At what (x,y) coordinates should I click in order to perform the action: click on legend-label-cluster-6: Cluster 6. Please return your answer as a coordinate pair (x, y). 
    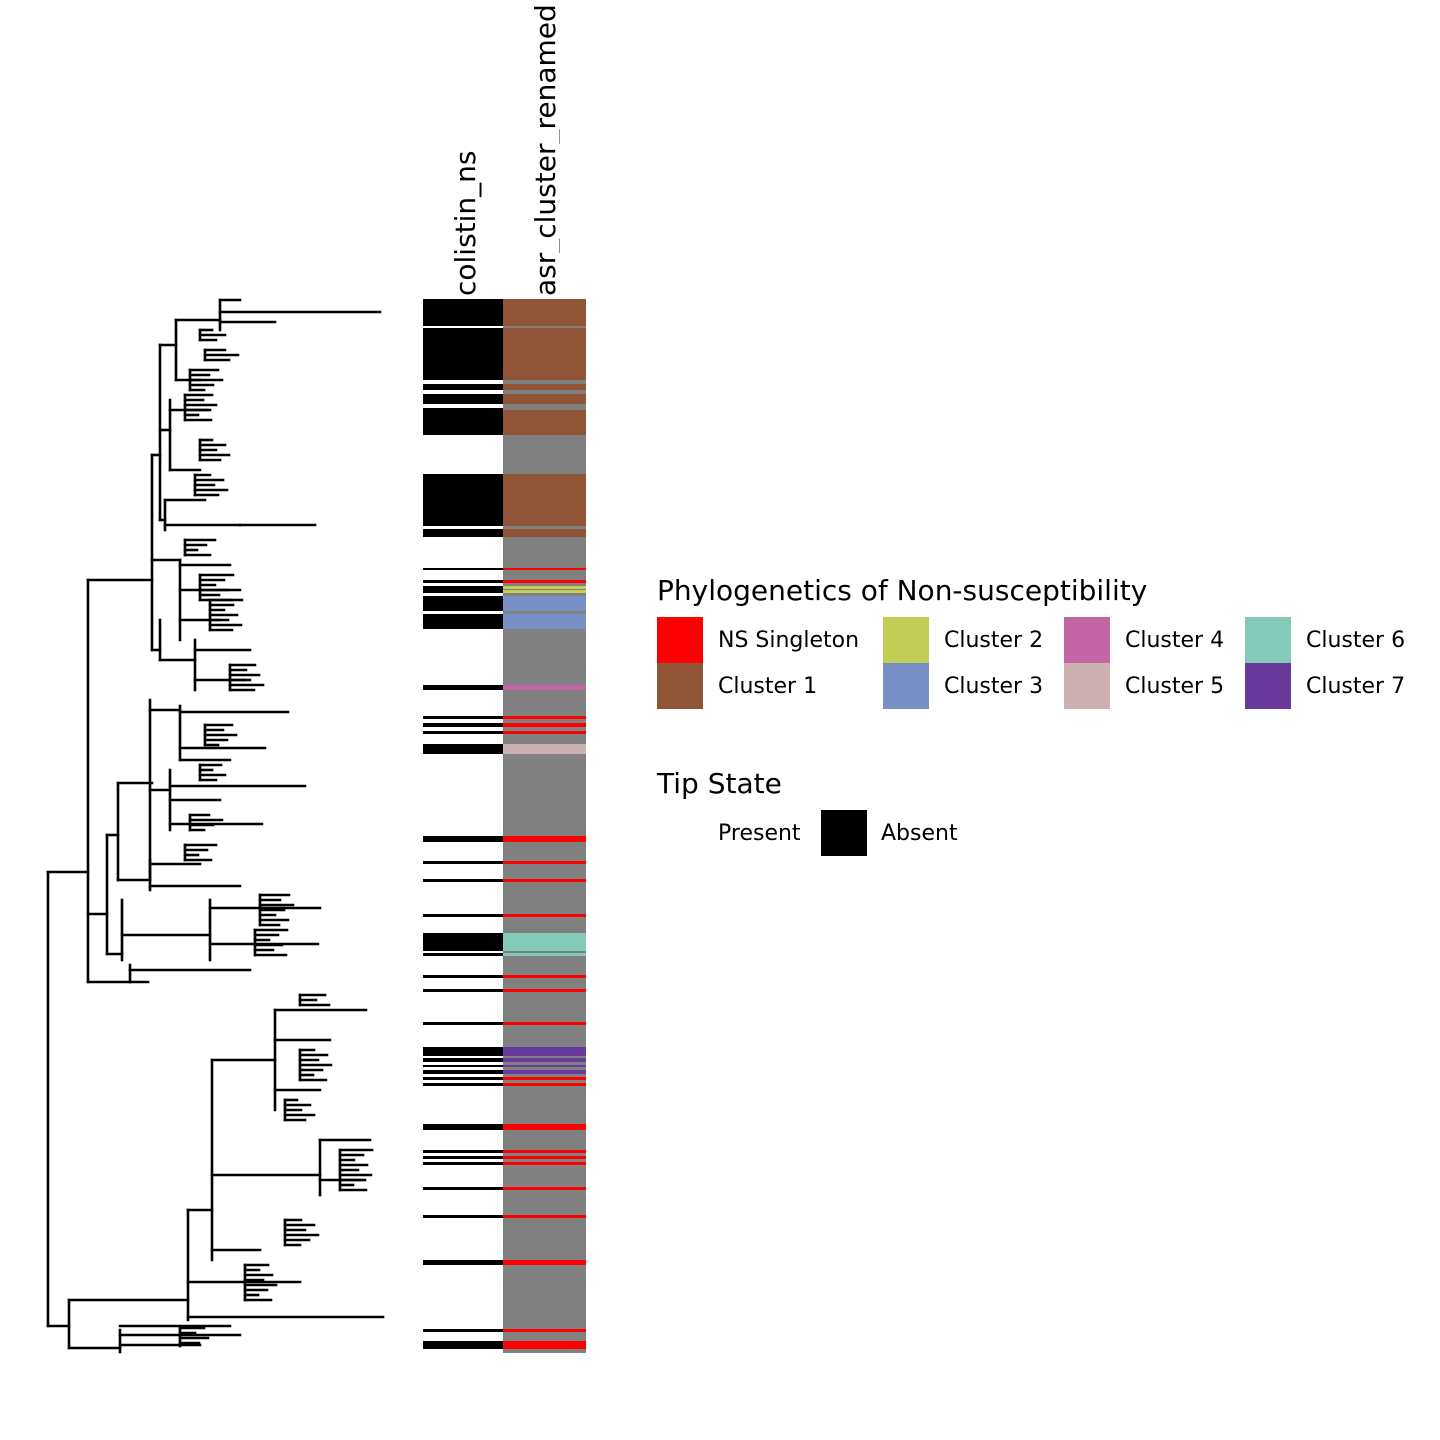
    Looking at the image, I should click on (1356, 640).